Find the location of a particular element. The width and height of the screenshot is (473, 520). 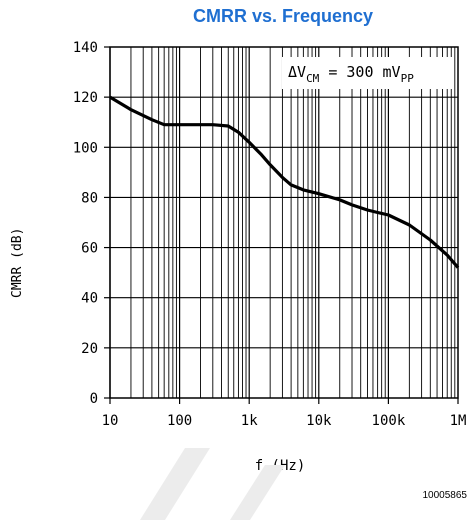

watermark-graphic is located at coordinates (212, 484).